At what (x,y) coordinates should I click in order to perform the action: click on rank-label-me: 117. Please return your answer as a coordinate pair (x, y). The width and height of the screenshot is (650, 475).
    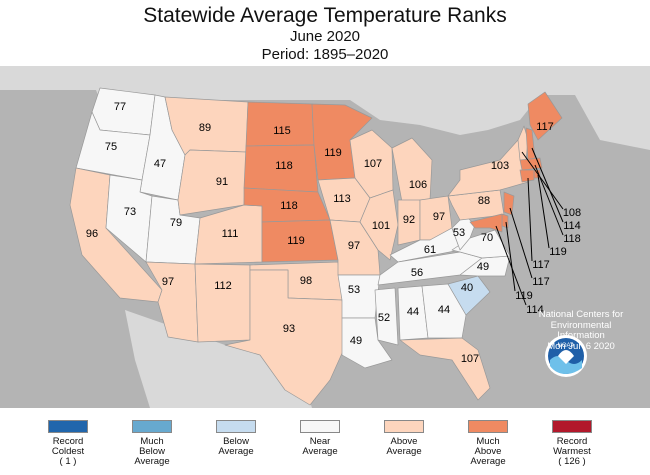
    Looking at the image, I should click on (545, 127).